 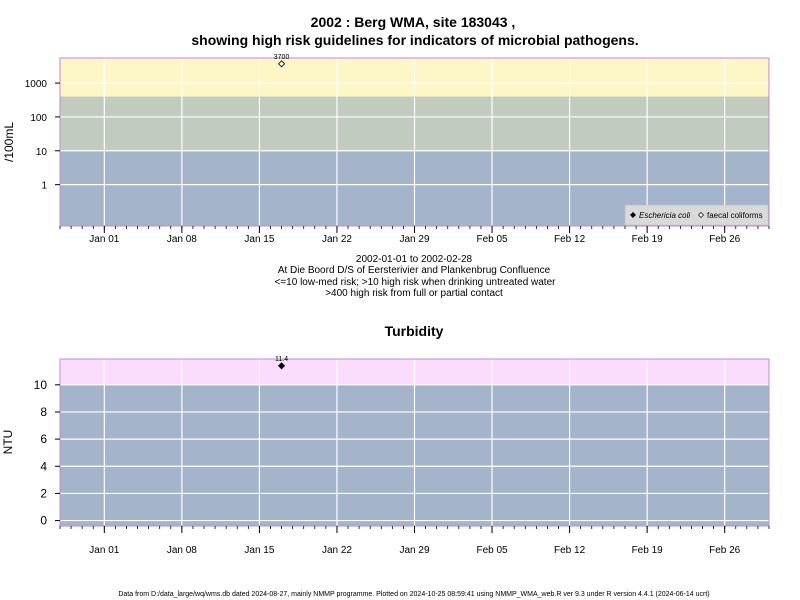 What do you see at coordinates (414, 331) in the screenshot?
I see `chart-title: Turbidity` at bounding box center [414, 331].